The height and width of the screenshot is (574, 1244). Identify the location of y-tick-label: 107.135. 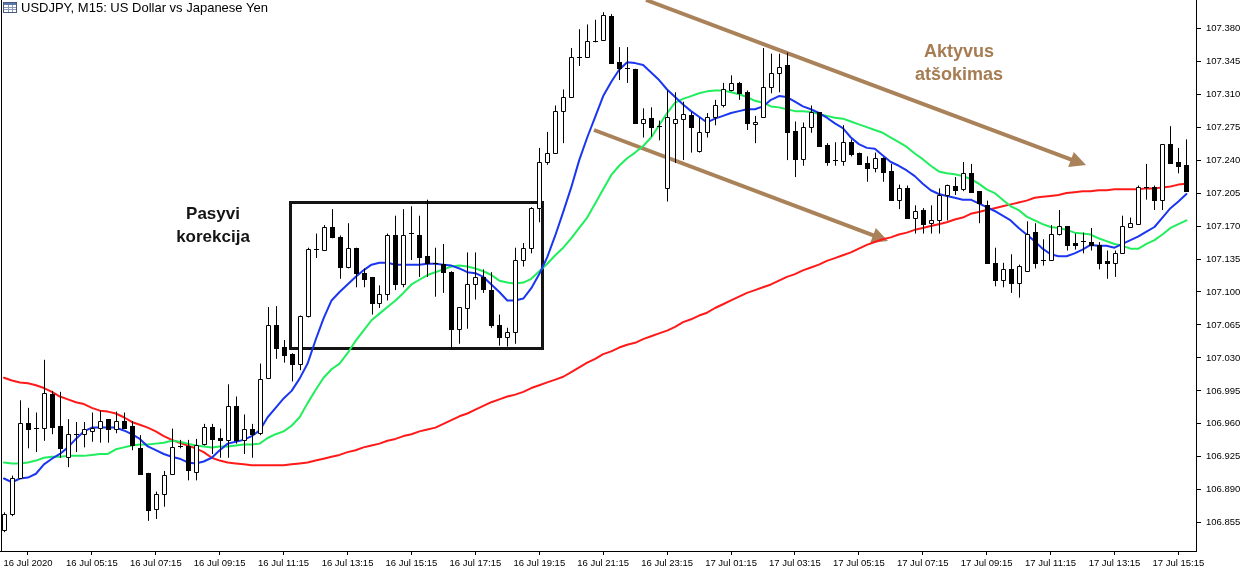
(1223, 258).